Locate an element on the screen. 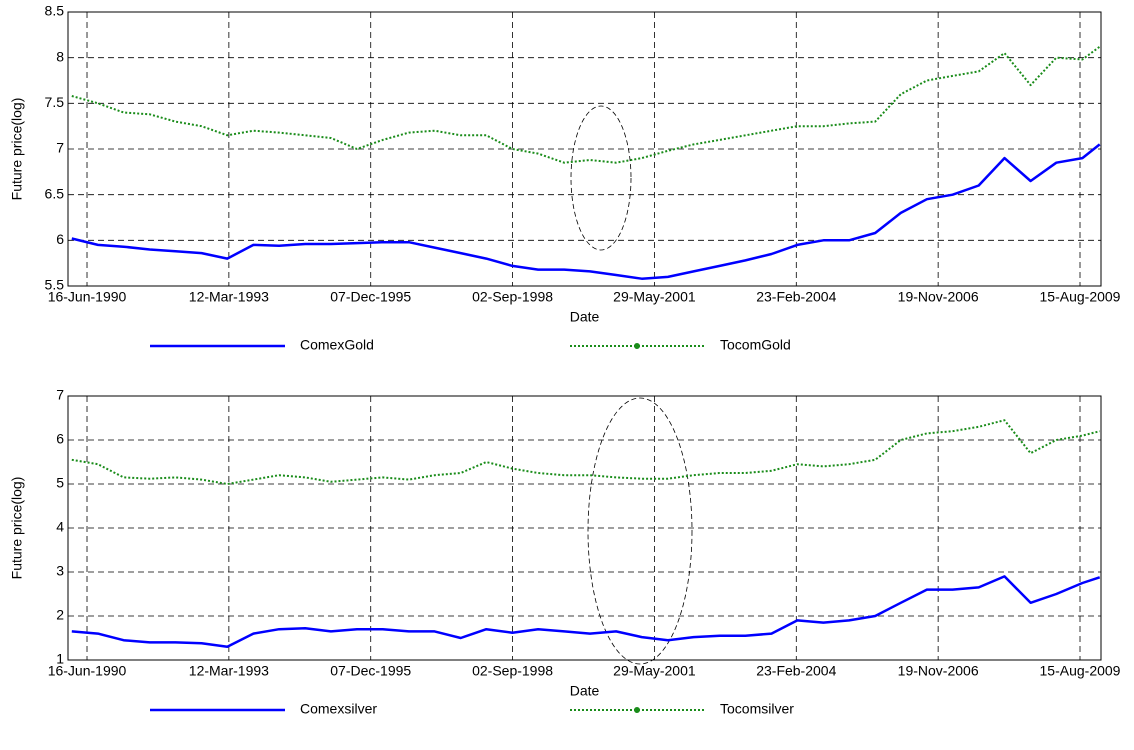 Image resolution: width=1134 pixels, height=750 pixels. legend-label: Tocomsilver is located at coordinates (757, 709).